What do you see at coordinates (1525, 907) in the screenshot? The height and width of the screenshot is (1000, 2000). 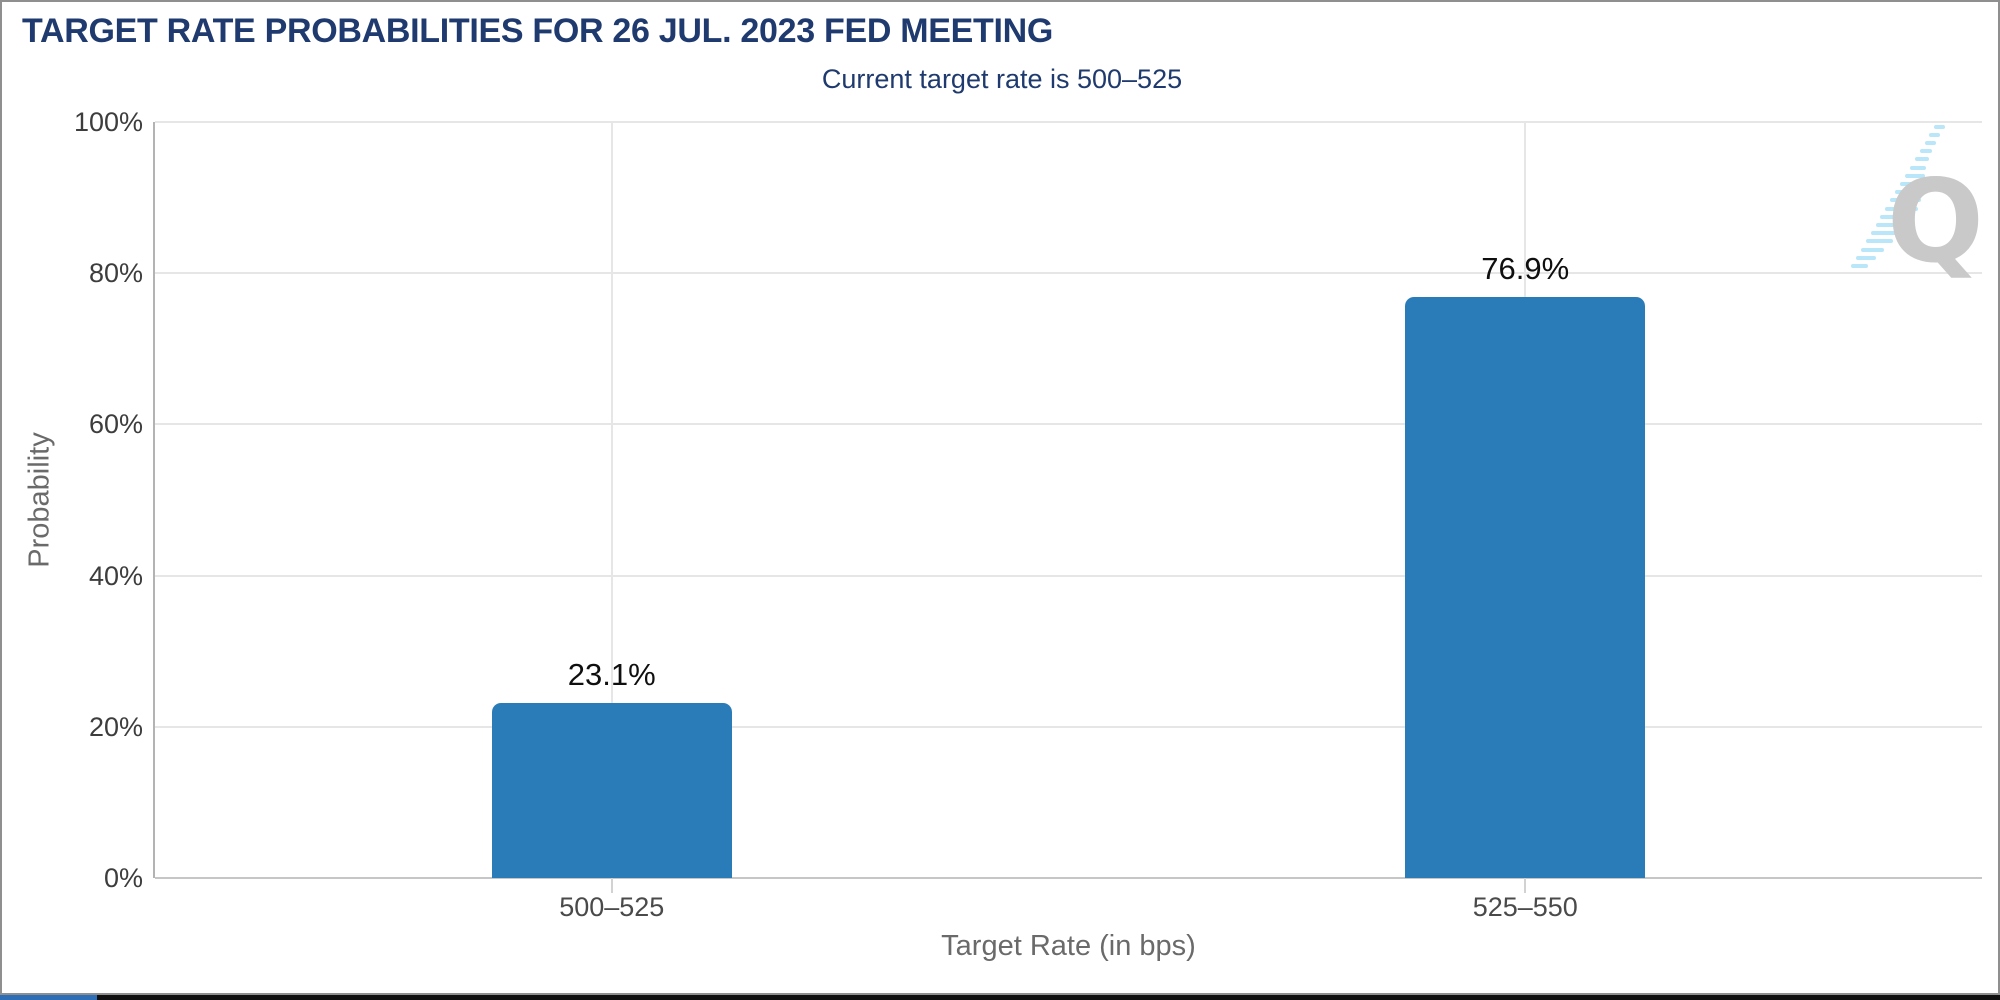 I see `x-tick-label: 525–550` at bounding box center [1525, 907].